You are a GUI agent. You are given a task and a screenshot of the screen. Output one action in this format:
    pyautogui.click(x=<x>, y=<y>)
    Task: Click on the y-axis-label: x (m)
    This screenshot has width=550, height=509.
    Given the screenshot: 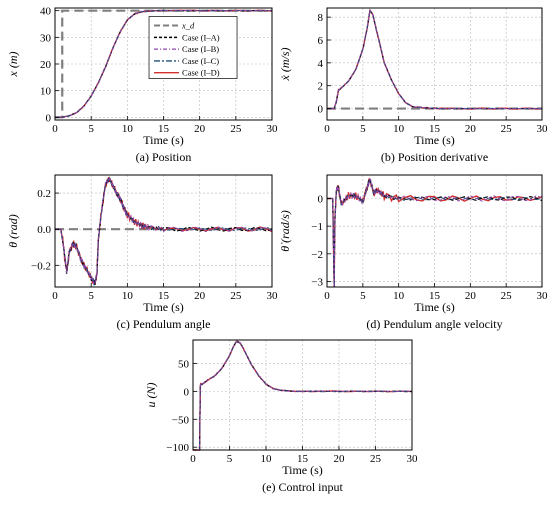 What is the action you would take?
    pyautogui.click(x=13, y=65)
    